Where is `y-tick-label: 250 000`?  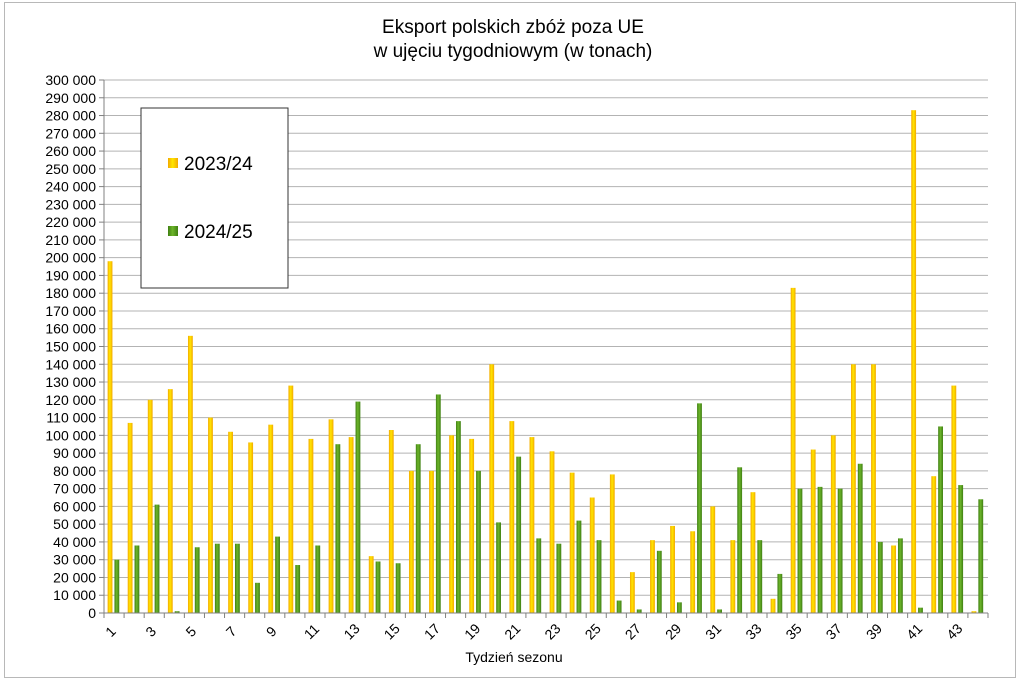
y-tick-label: 250 000 is located at coordinates (70, 169).